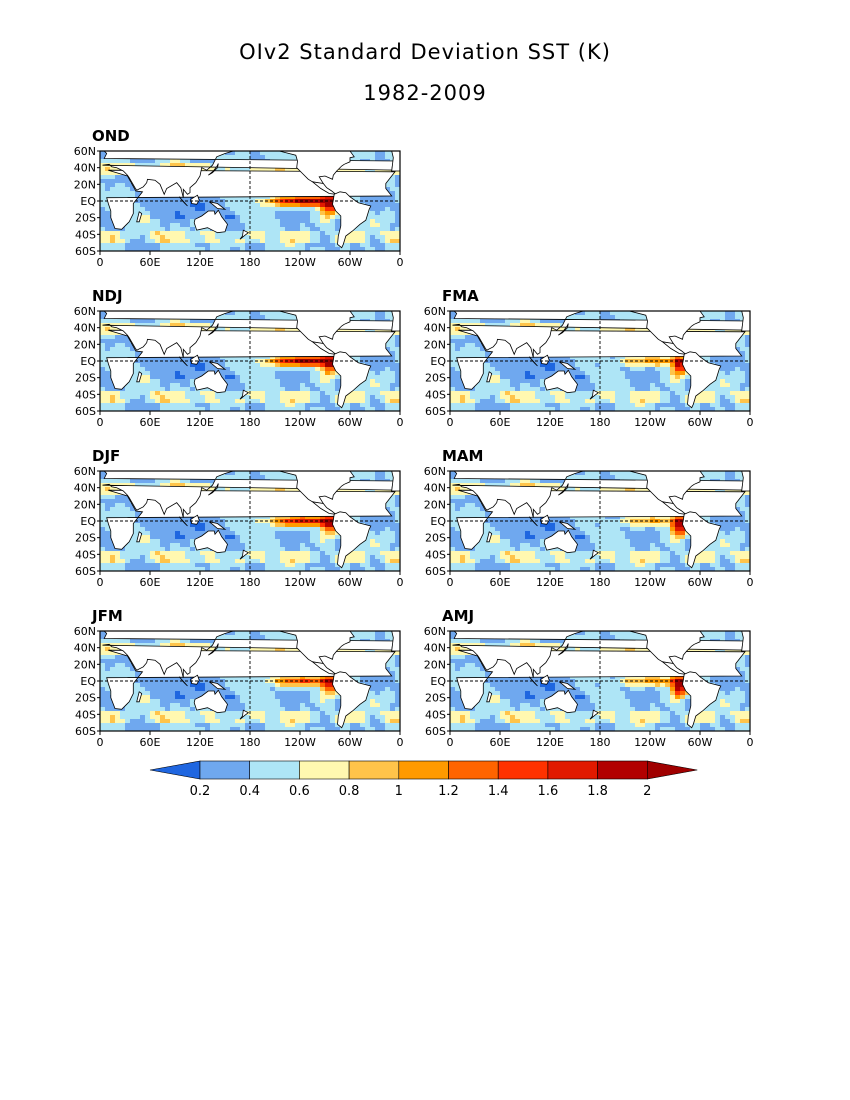 The width and height of the screenshot is (850, 1100). Describe the element at coordinates (107, 616) in the screenshot. I see `panel-label-jfm: JFM` at that location.